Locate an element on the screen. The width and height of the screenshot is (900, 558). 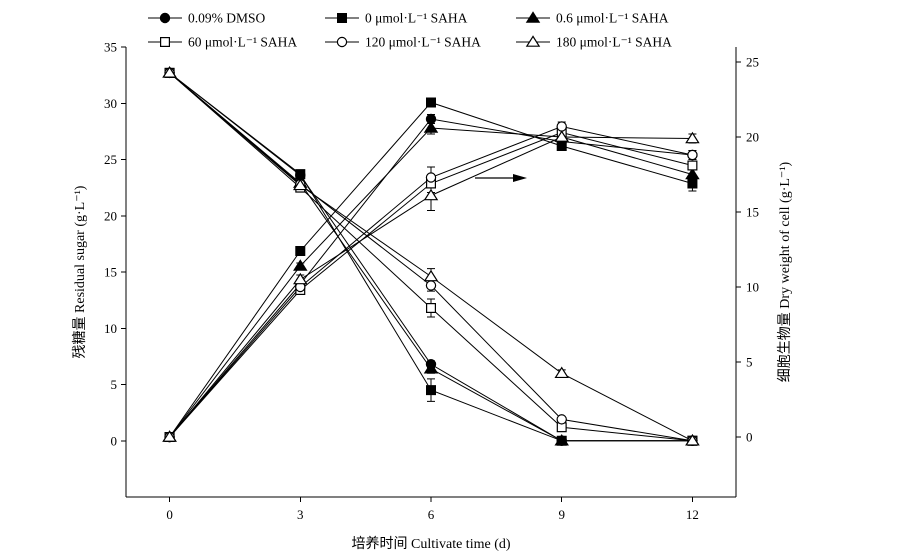
left-y-tick-label: 25 is located at coordinates (110, 159).